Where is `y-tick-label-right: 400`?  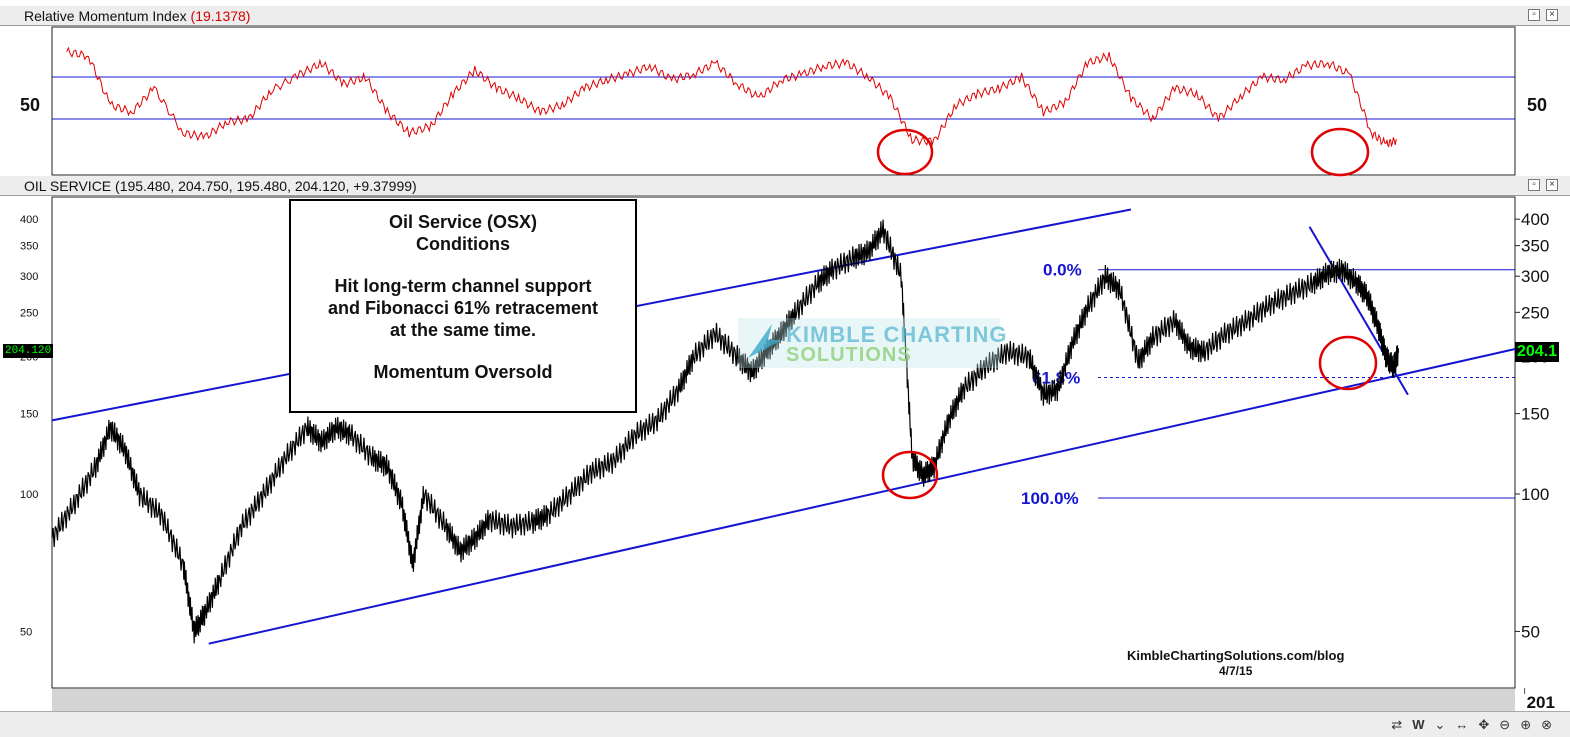 y-tick-label-right: 400 is located at coordinates (1535, 219).